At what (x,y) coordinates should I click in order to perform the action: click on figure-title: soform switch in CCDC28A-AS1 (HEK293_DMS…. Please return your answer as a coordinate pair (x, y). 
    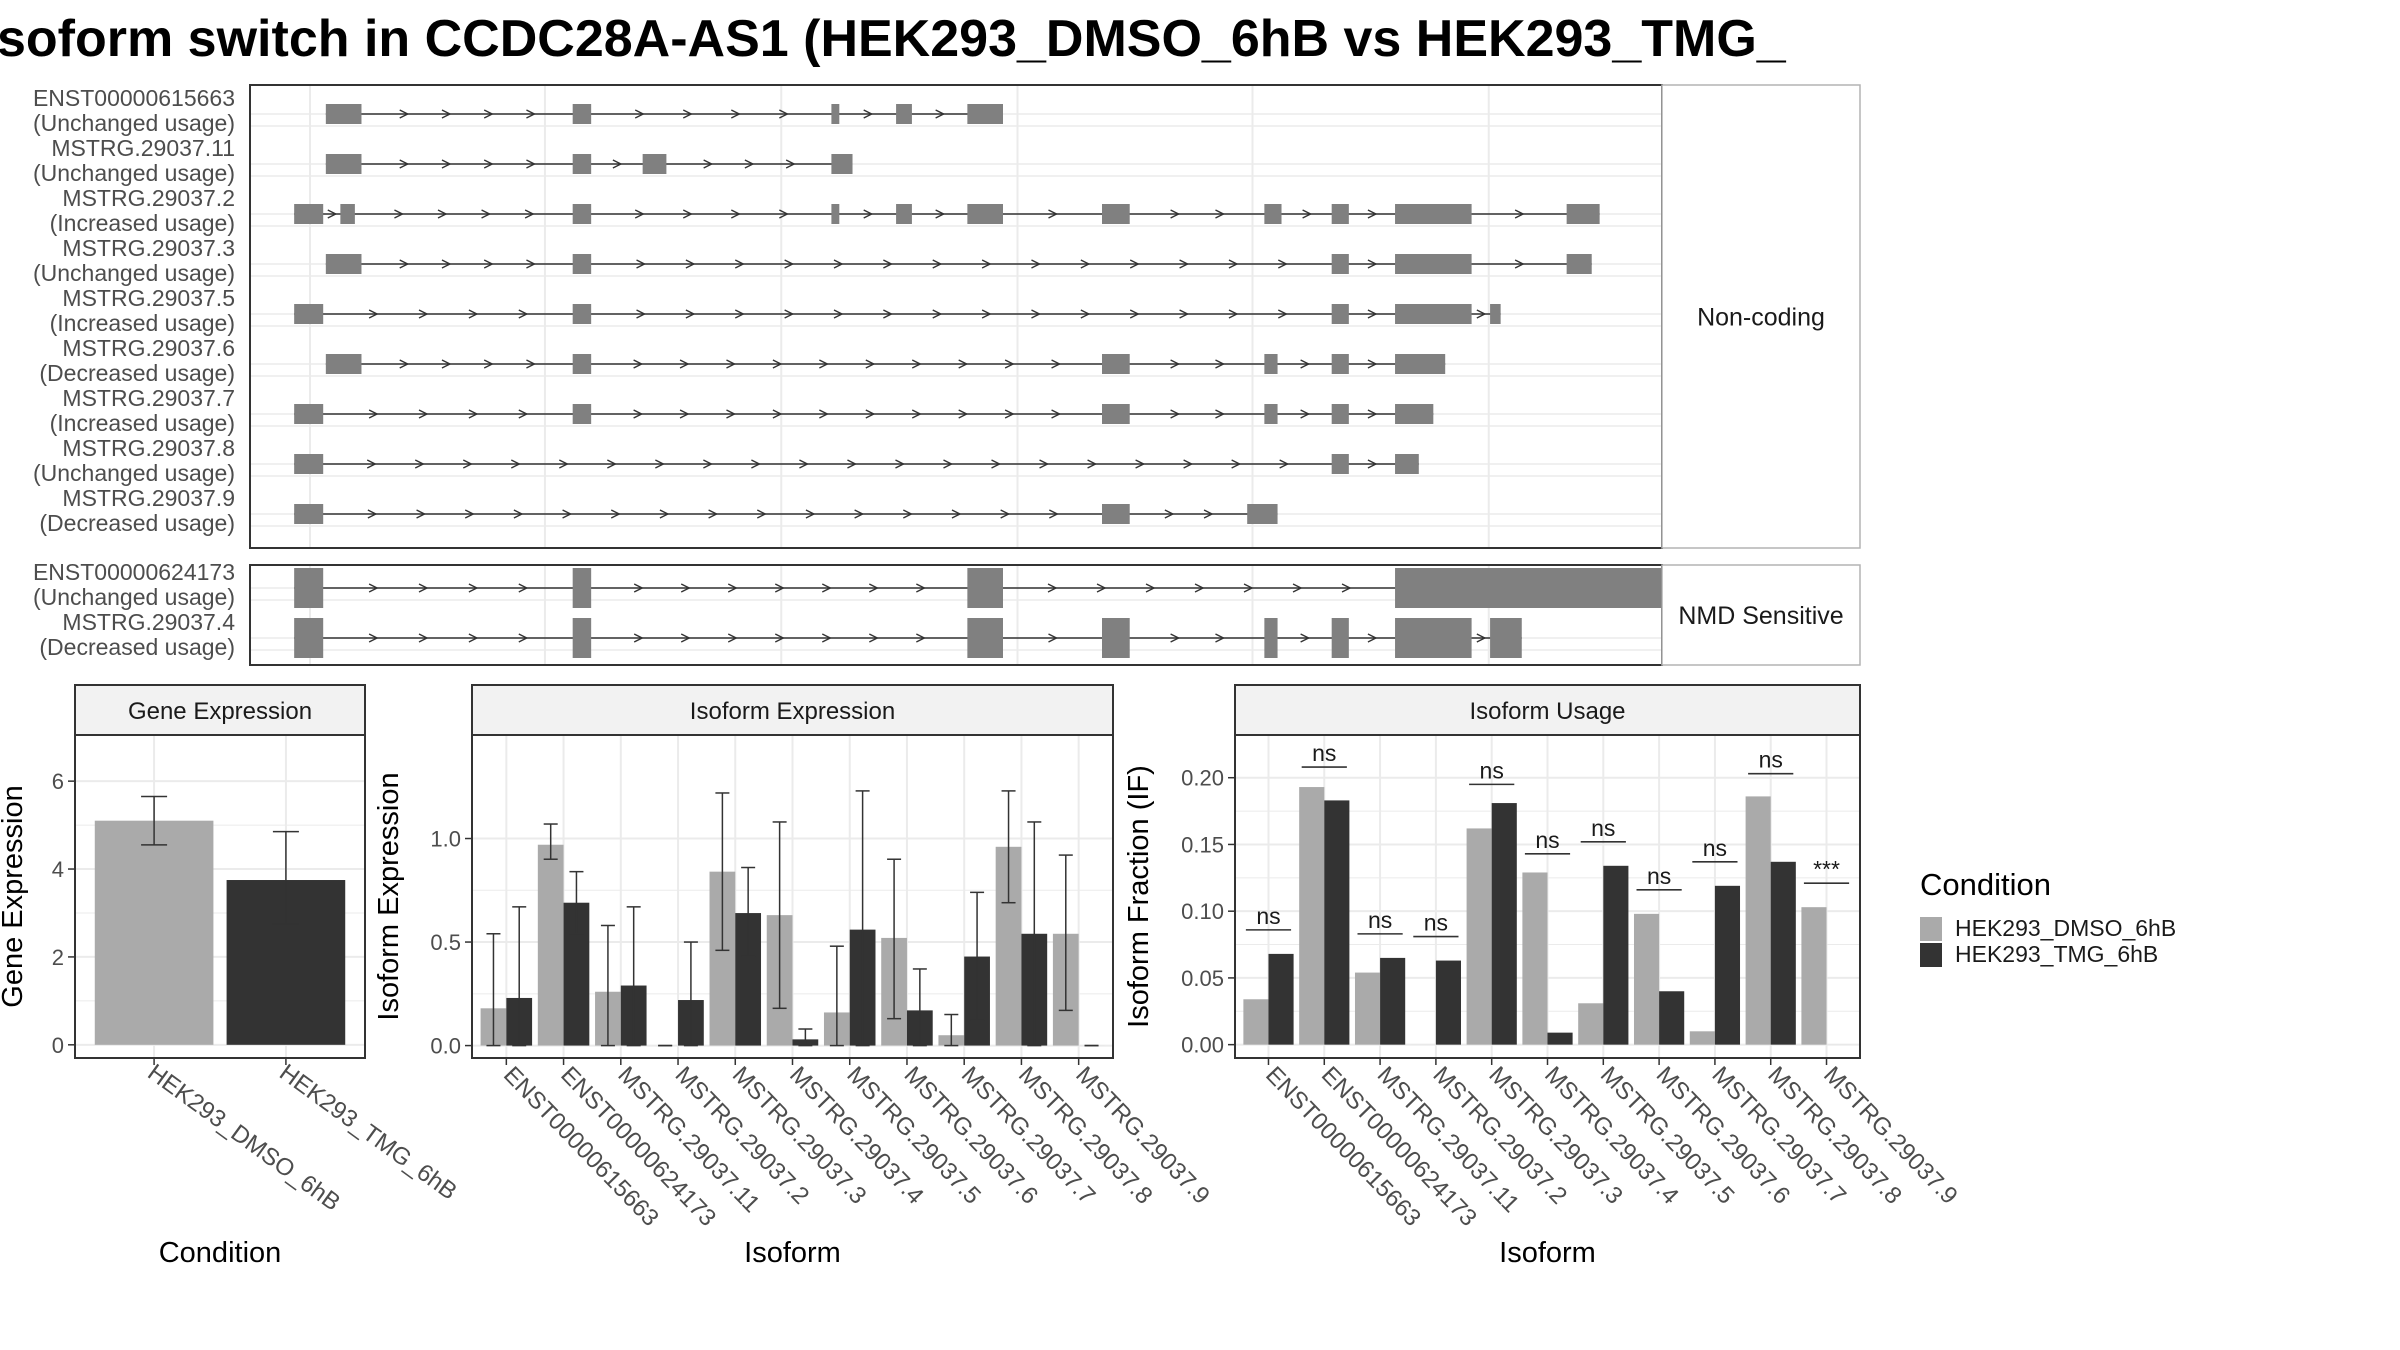
    Looking at the image, I should click on (893, 39).